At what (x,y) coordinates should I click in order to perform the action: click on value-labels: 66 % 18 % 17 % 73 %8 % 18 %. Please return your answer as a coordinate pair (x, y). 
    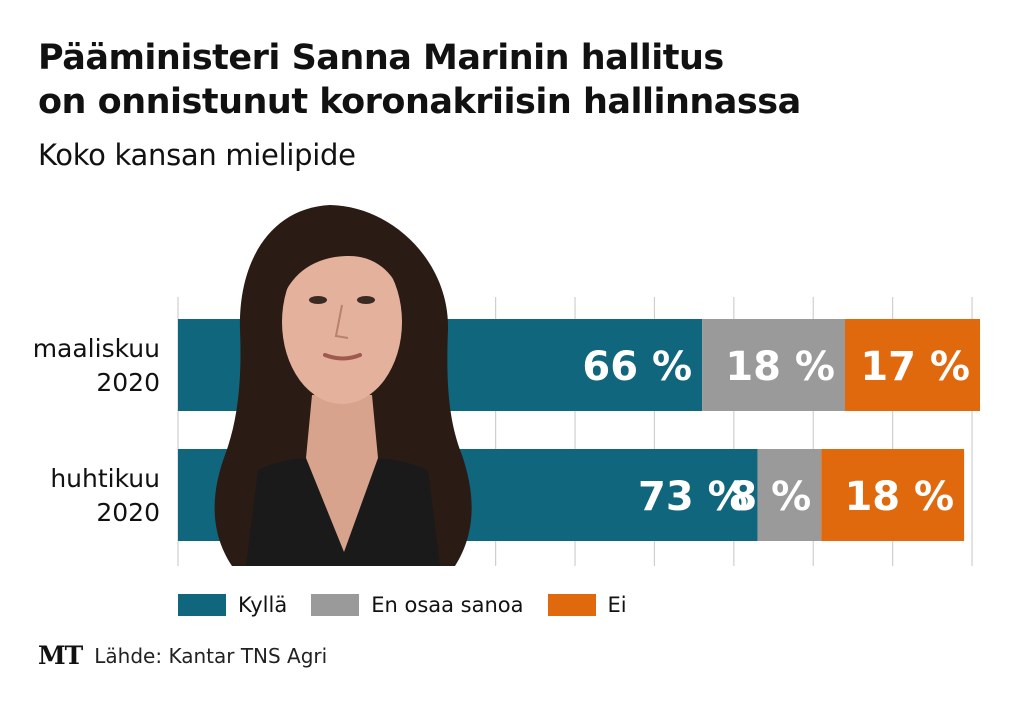
    Looking at the image, I should click on (776, 432).